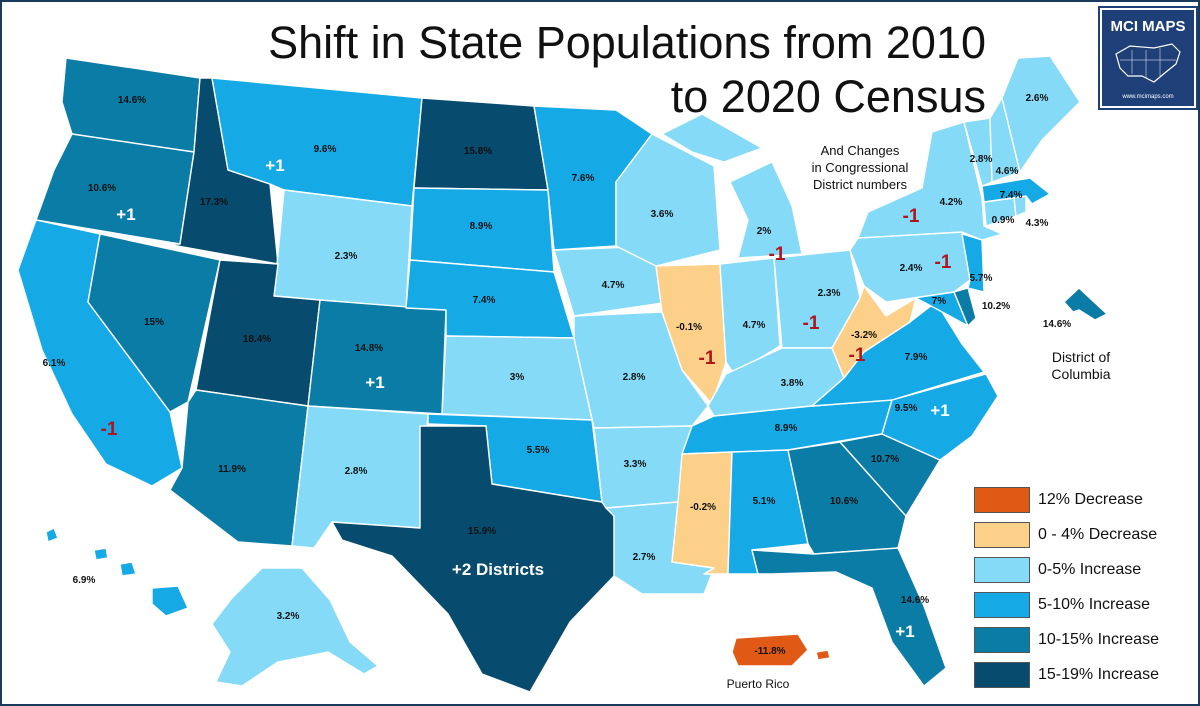 This screenshot has height=706, width=1200. Describe the element at coordinates (828, 96) in the screenshot. I see `title-line-2: to 2020 Census` at that location.